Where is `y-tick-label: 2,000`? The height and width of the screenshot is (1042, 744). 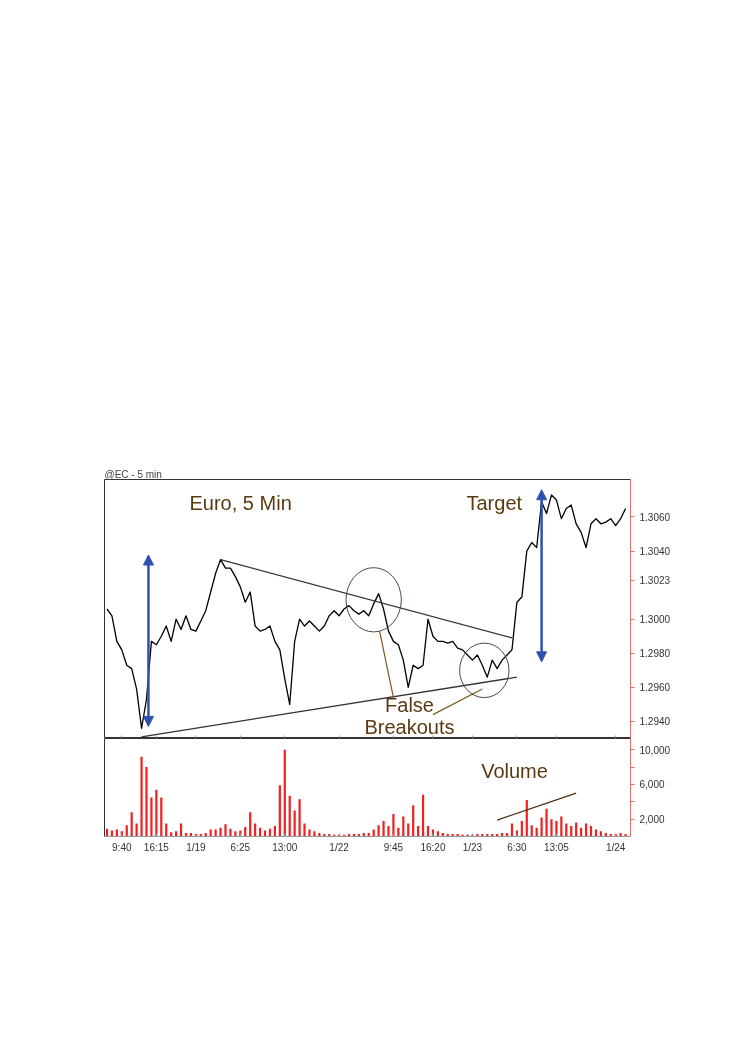 y-tick-label: 2,000 is located at coordinates (652, 820).